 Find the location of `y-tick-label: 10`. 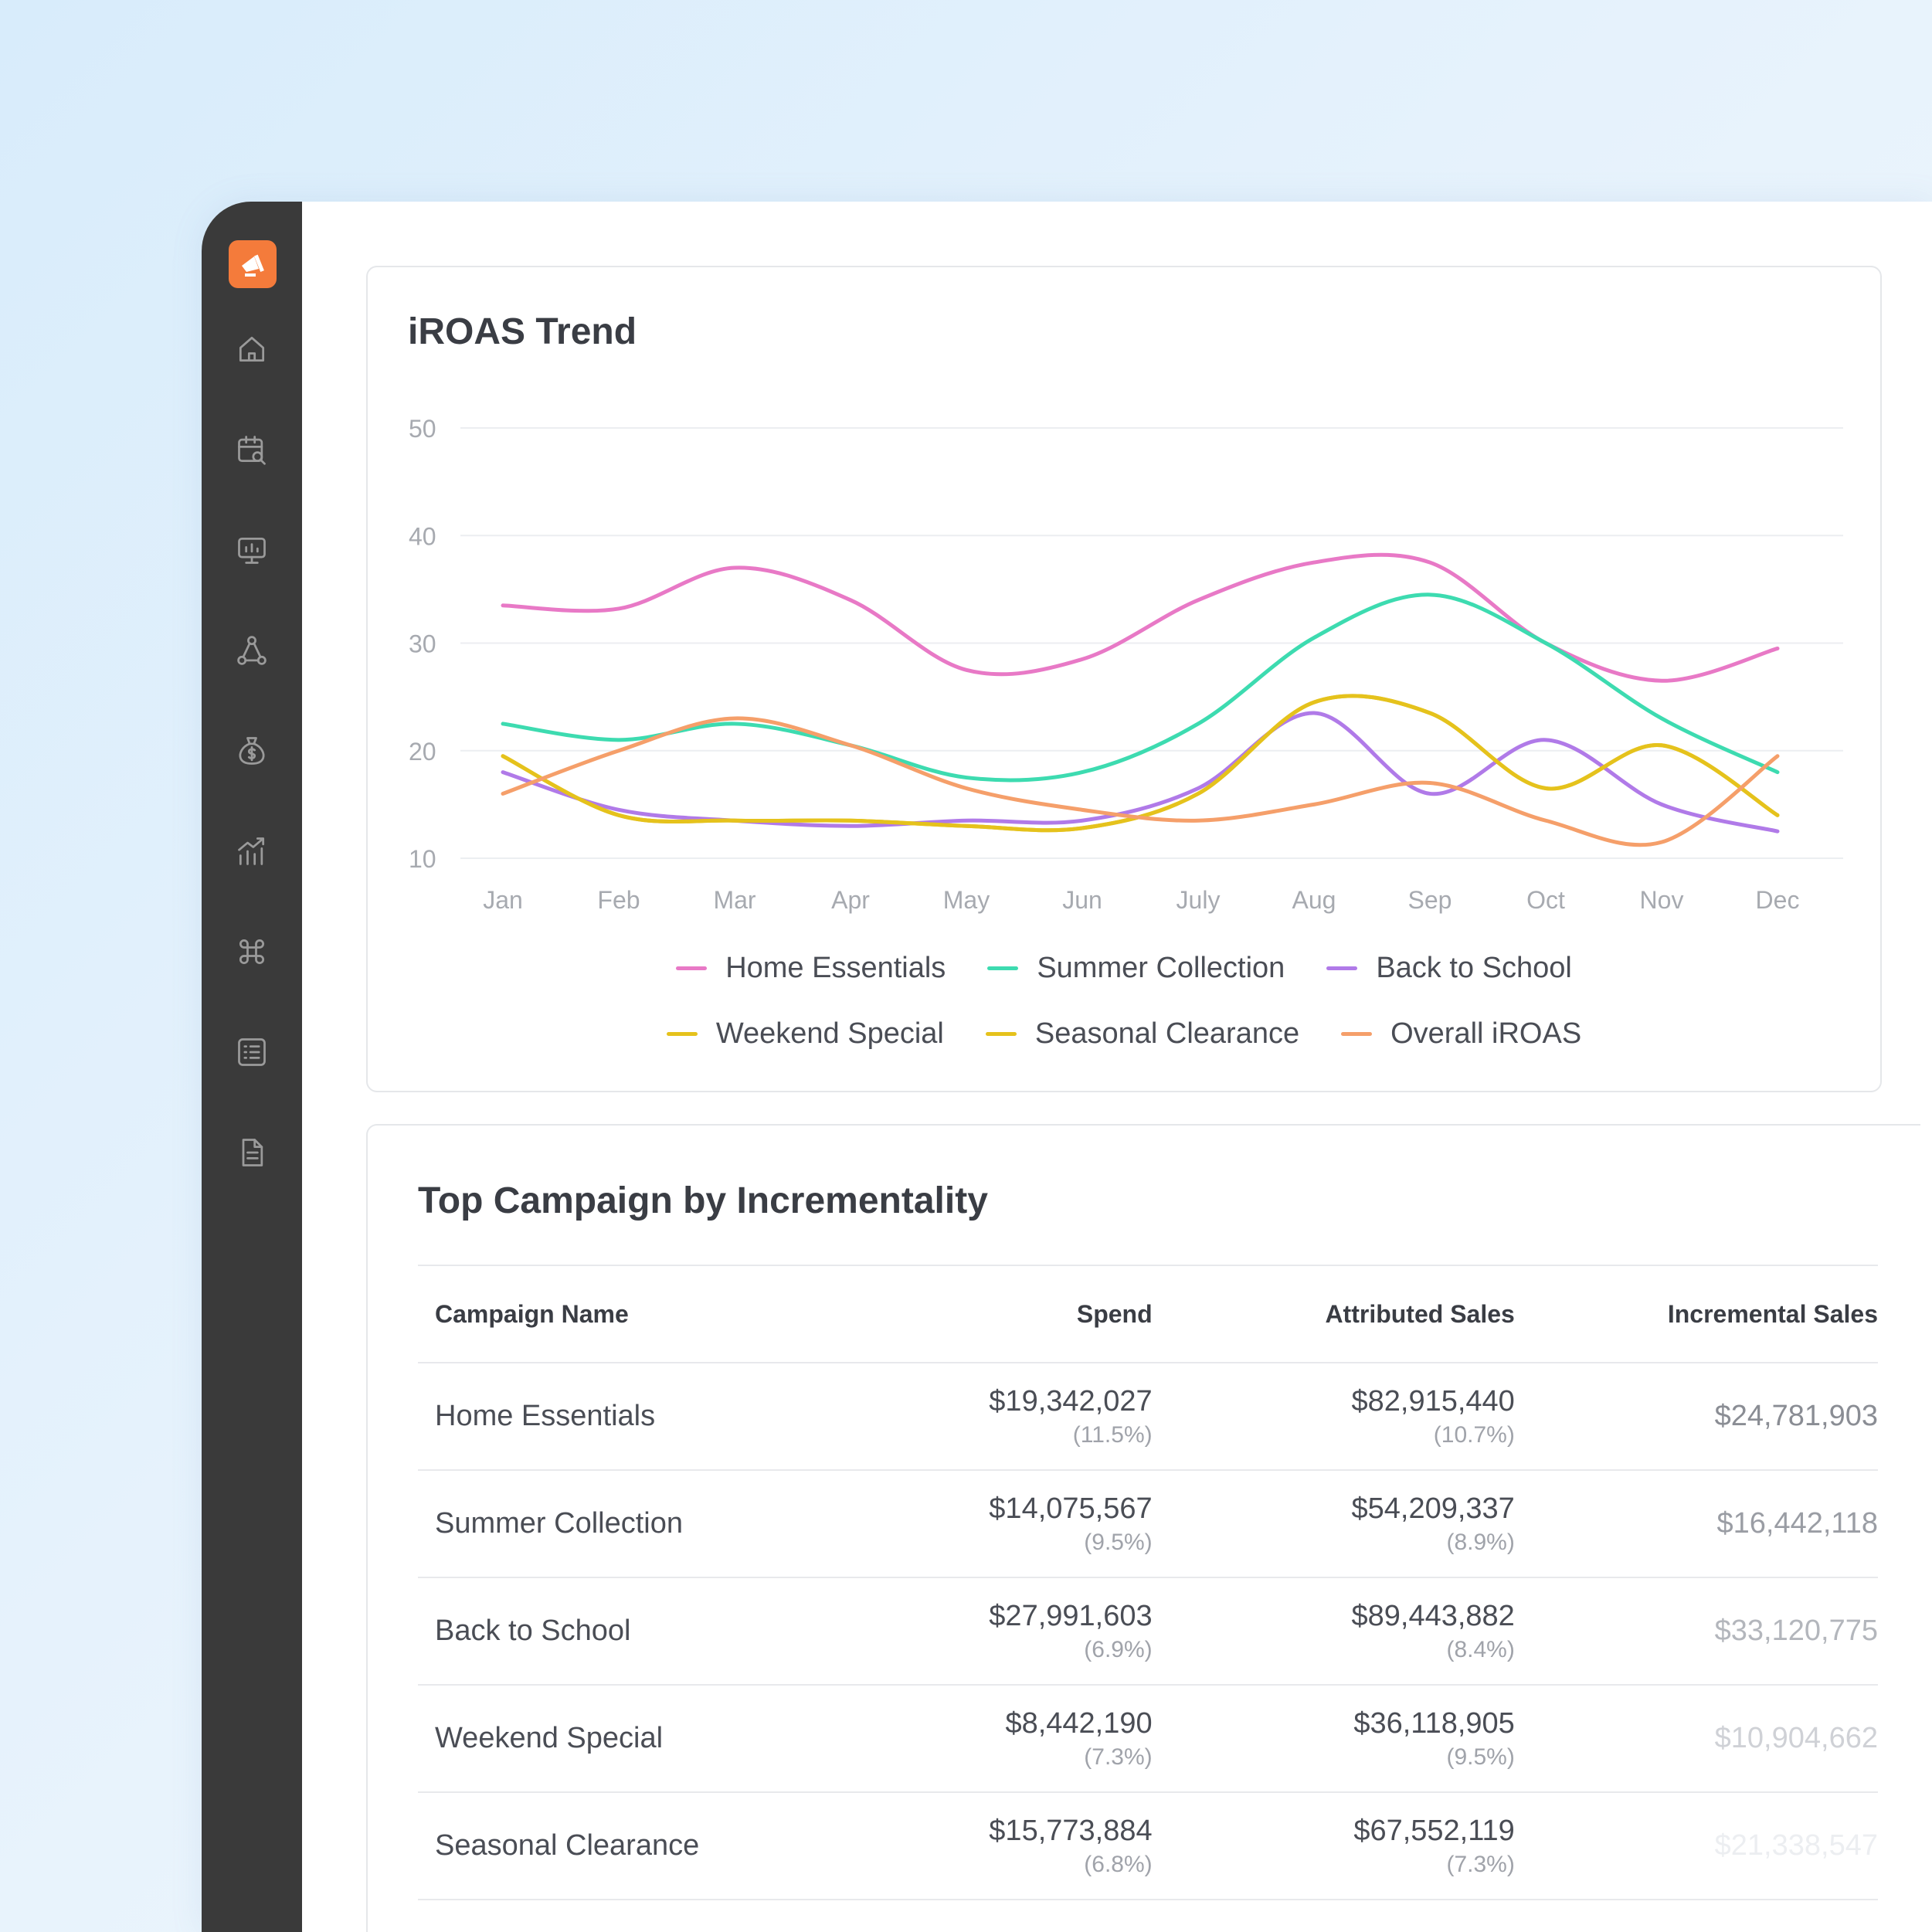

y-tick-label: 10 is located at coordinates (423, 859).